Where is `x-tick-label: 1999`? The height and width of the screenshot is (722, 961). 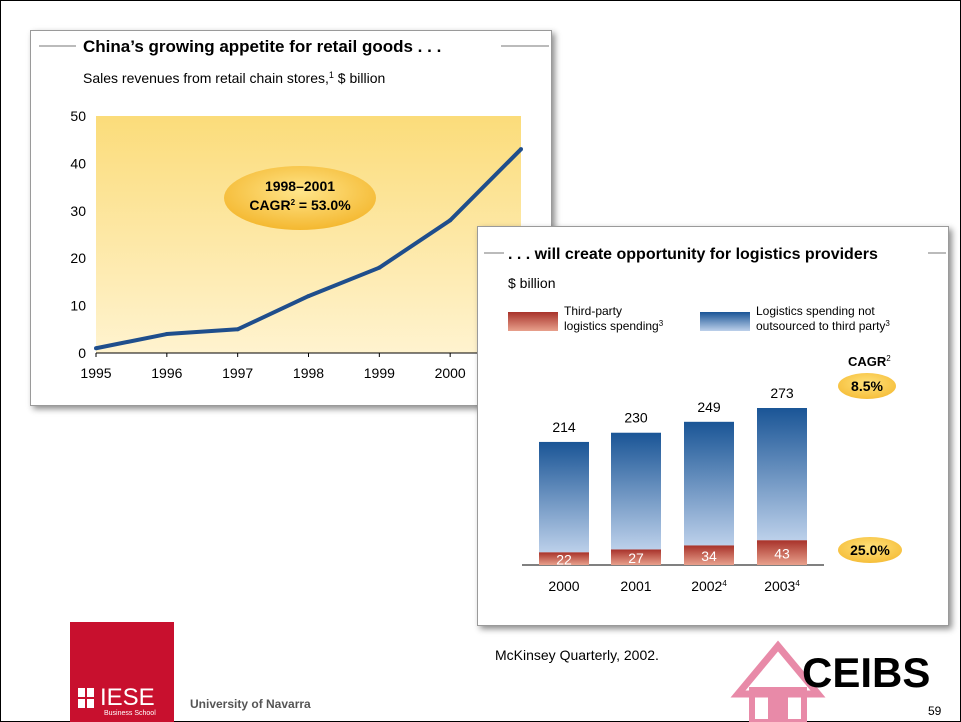
x-tick-label: 1999 is located at coordinates (379, 373).